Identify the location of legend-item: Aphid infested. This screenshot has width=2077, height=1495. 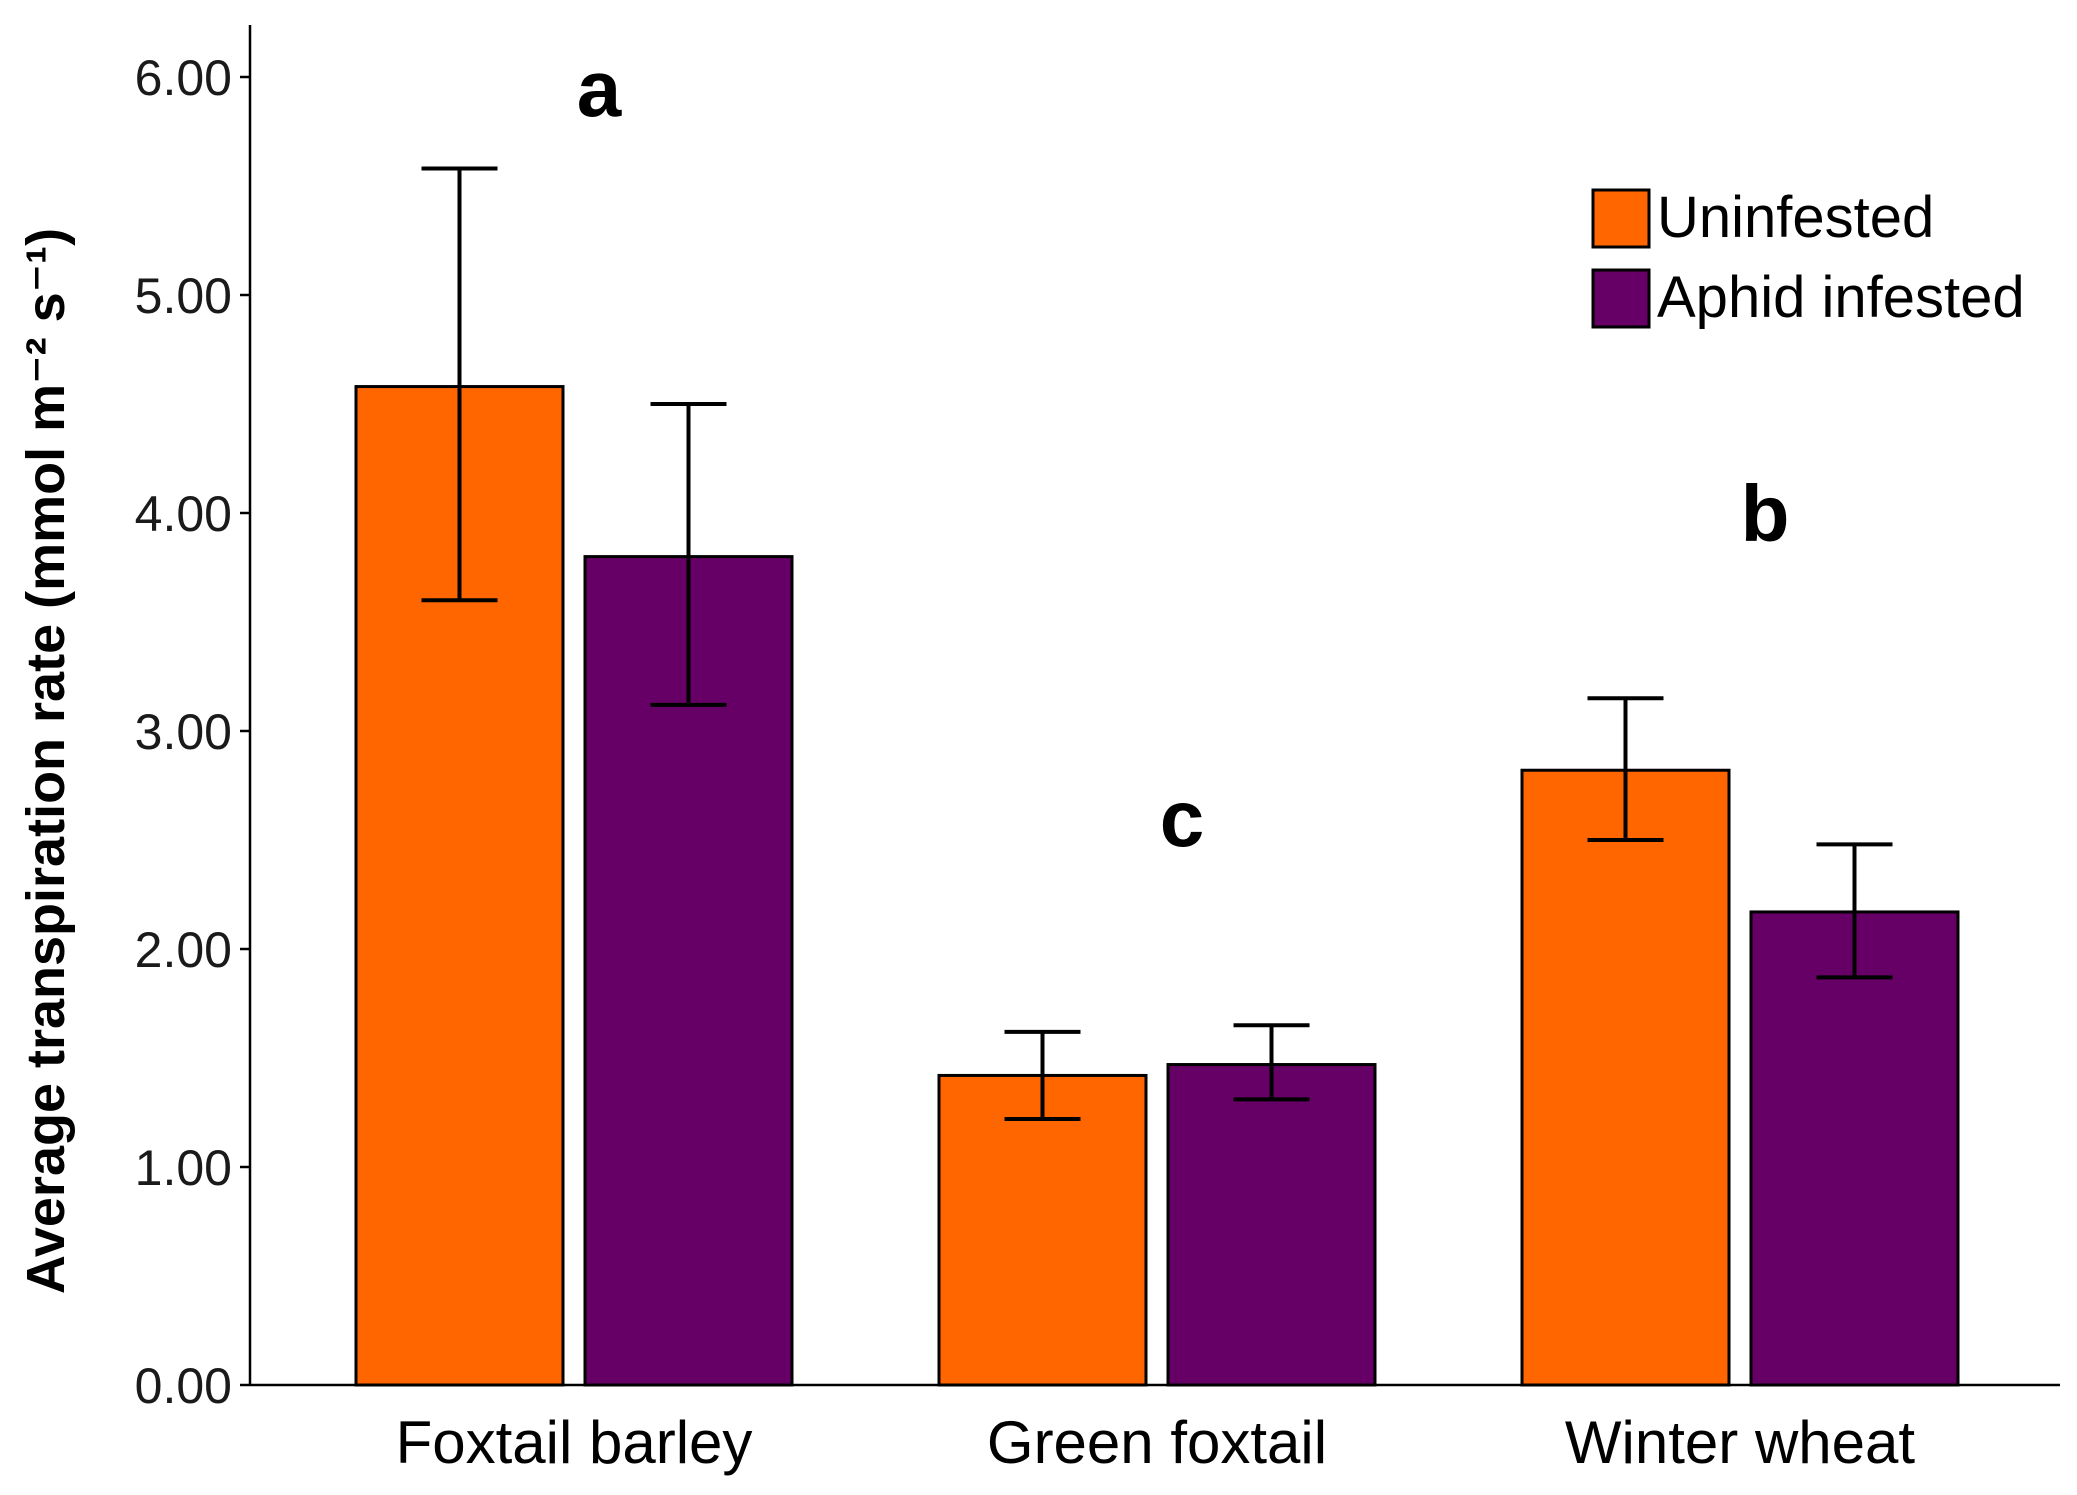
(1808, 297).